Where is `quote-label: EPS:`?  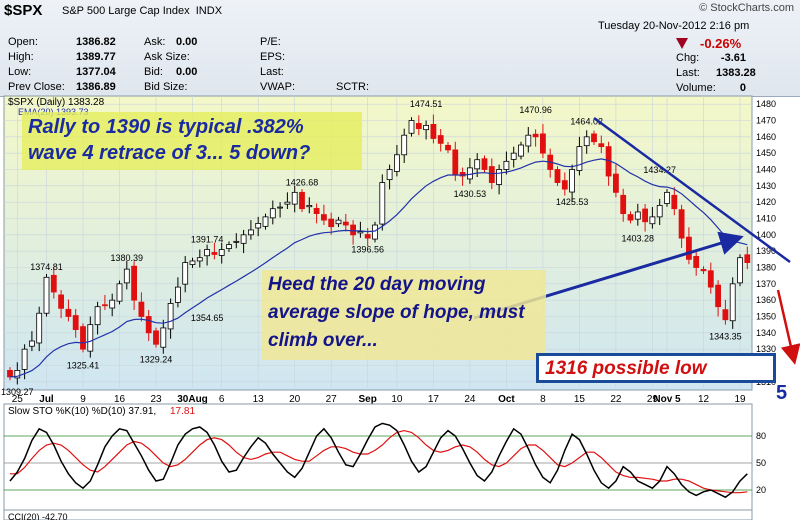
quote-label: EPS: is located at coordinates (273, 57).